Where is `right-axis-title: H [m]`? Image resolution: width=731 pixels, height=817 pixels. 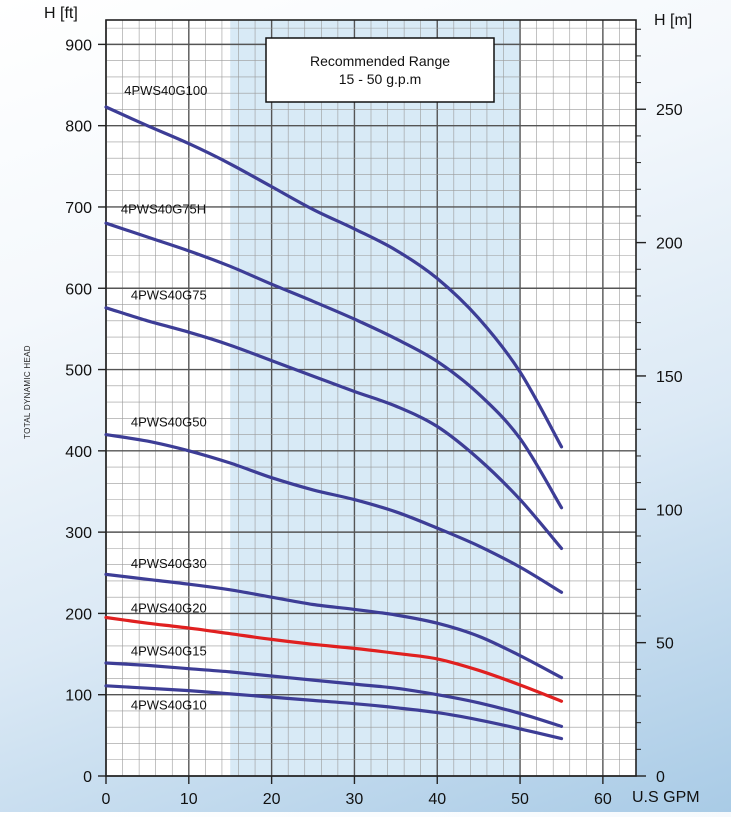
right-axis-title: H [m] is located at coordinates (673, 20).